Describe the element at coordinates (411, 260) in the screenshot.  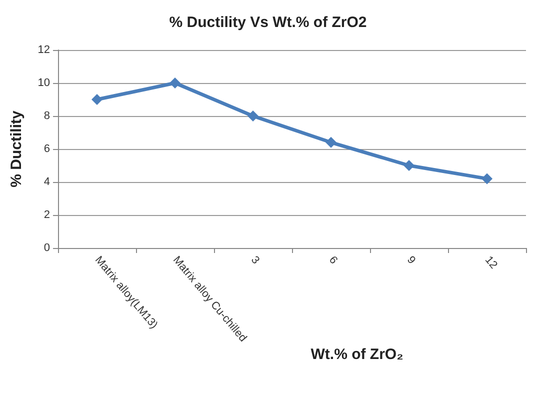
I see `x-tick-label: 9` at that location.